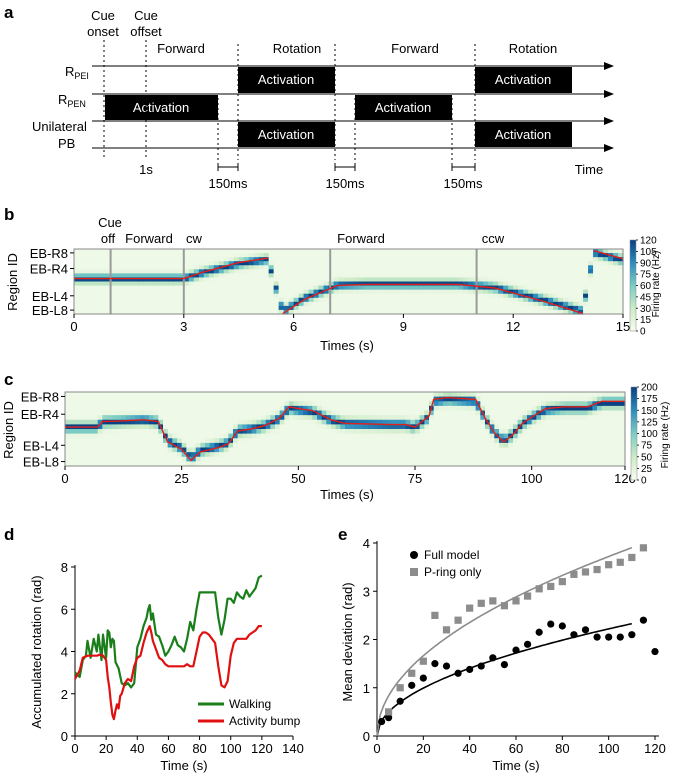 The image size is (675, 778). Describe the element at coordinates (620, 562) in the screenshot. I see `pring-only-point` at that location.